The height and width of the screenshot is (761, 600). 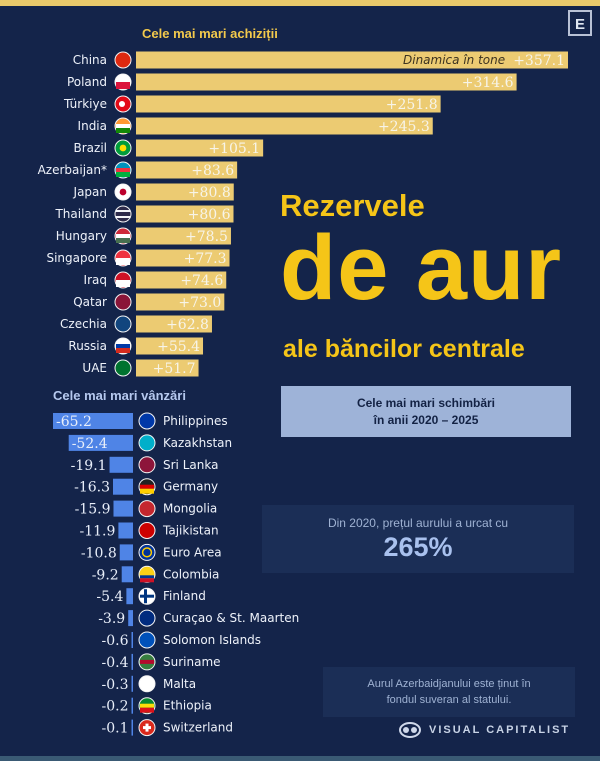 I want to click on ru-flag-icon, so click(x=123, y=346).